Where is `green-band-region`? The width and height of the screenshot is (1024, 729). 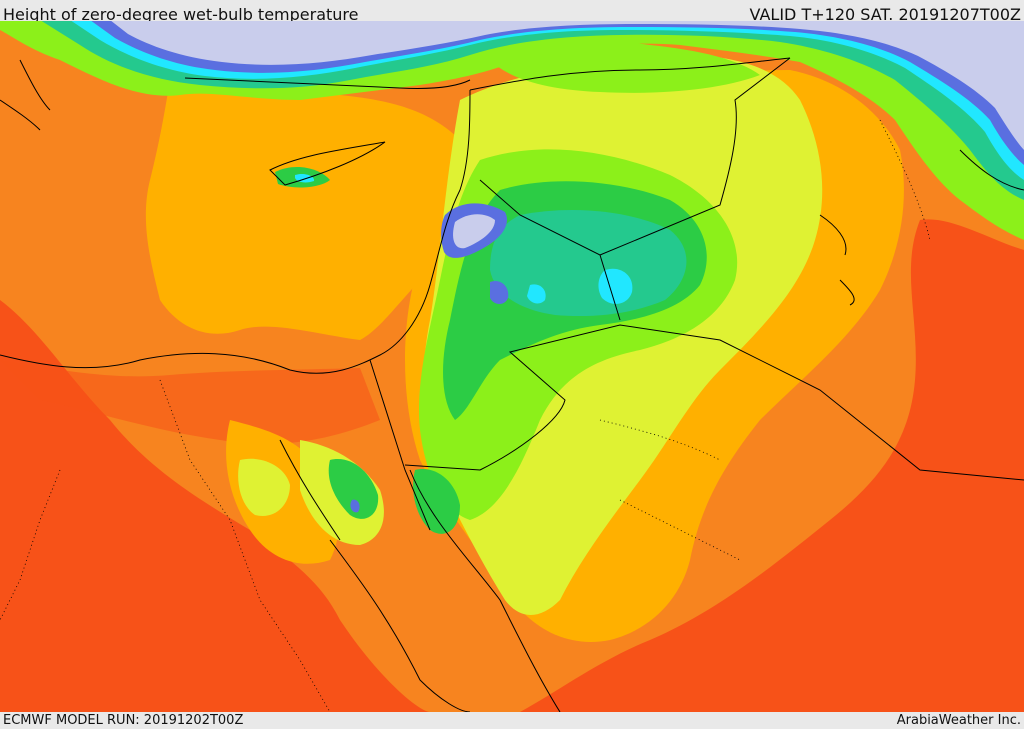
green-band-region is located at coordinates (353, 489).